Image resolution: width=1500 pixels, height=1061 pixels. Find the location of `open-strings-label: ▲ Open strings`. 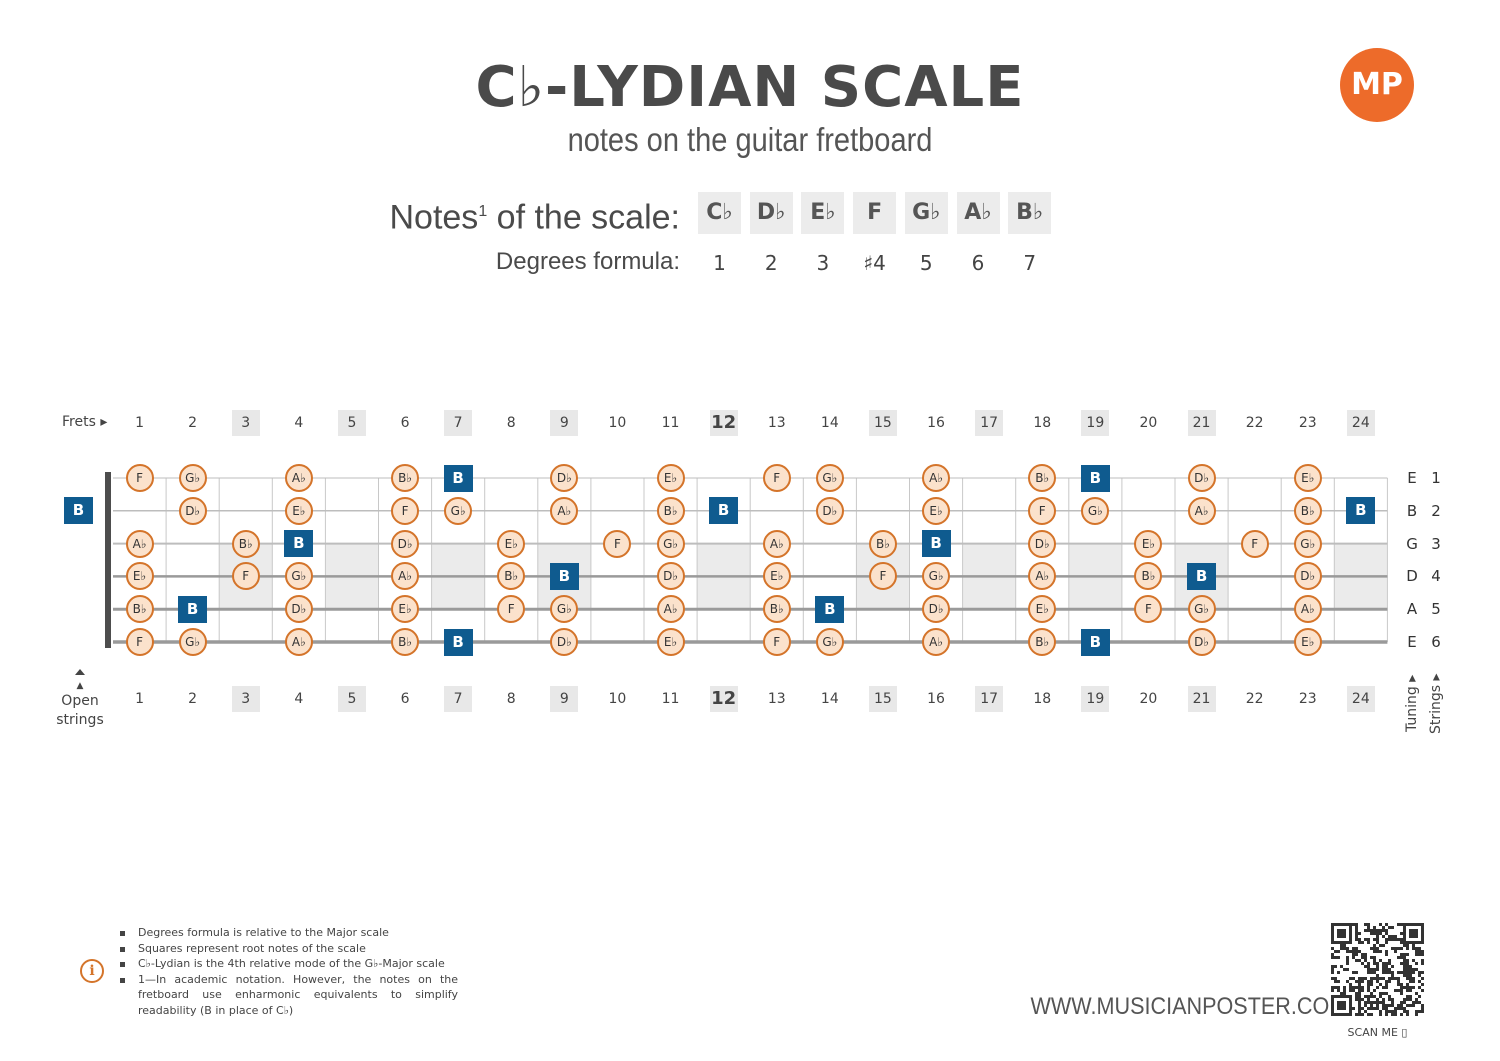

open-strings-label: ▲ Open strings is located at coordinates (80, 704).